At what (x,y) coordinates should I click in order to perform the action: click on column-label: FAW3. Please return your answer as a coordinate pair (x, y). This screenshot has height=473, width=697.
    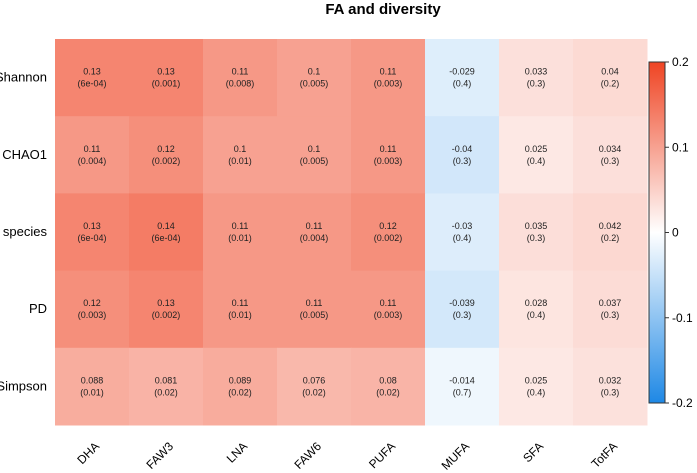
    Looking at the image, I should click on (159, 455).